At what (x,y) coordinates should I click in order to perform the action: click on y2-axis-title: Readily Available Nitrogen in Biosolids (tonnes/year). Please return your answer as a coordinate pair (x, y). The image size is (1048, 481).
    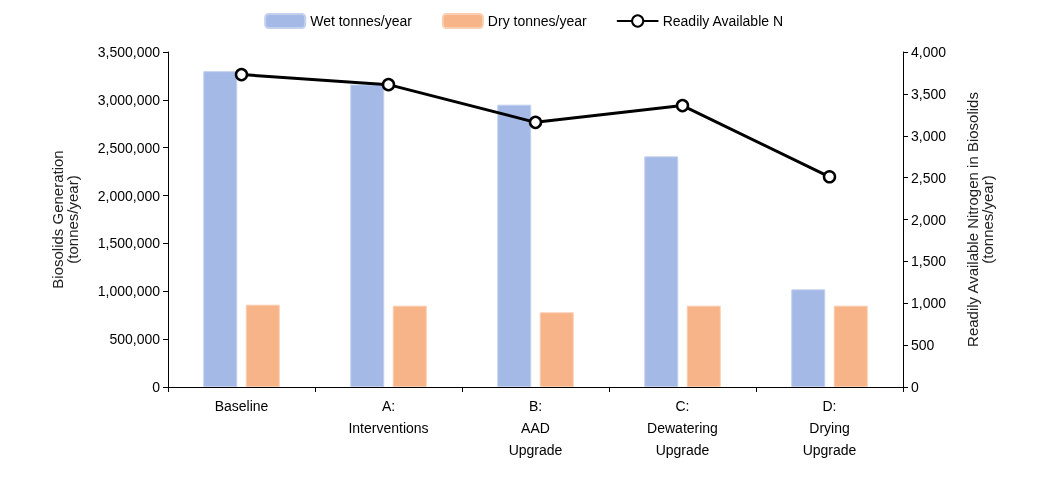
    Looking at the image, I should click on (980, 219).